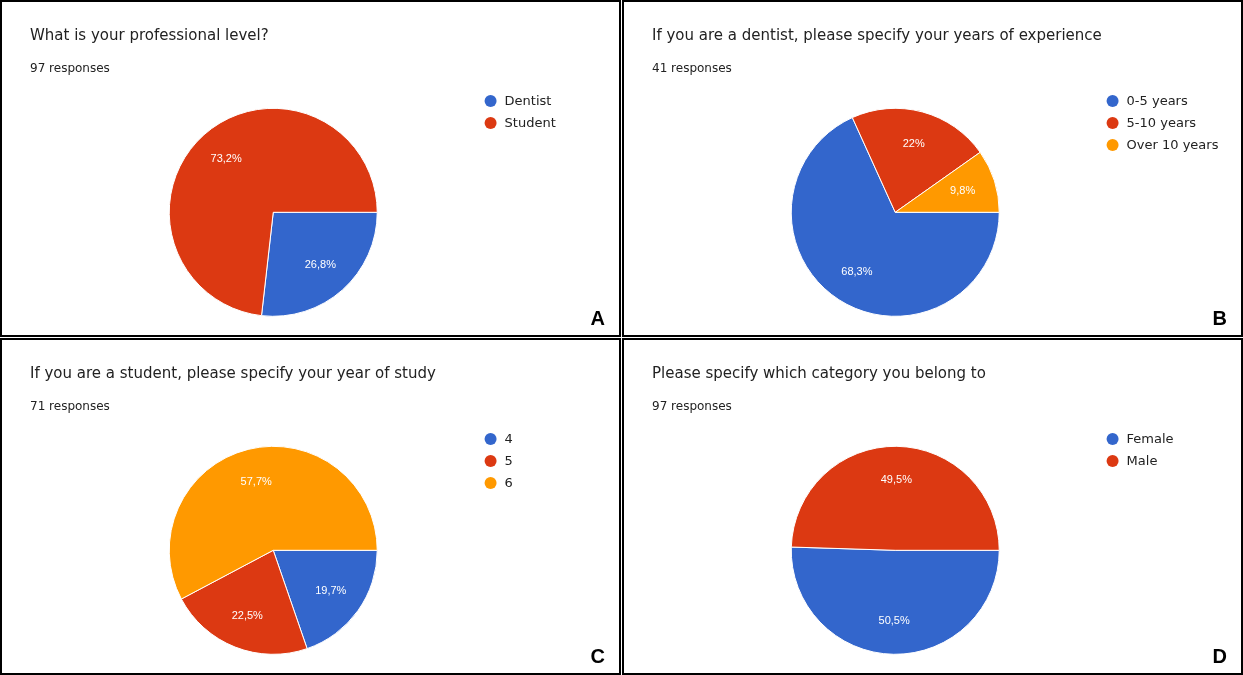 The height and width of the screenshot is (675, 1243). I want to click on data-label: 19,7%, so click(331, 590).